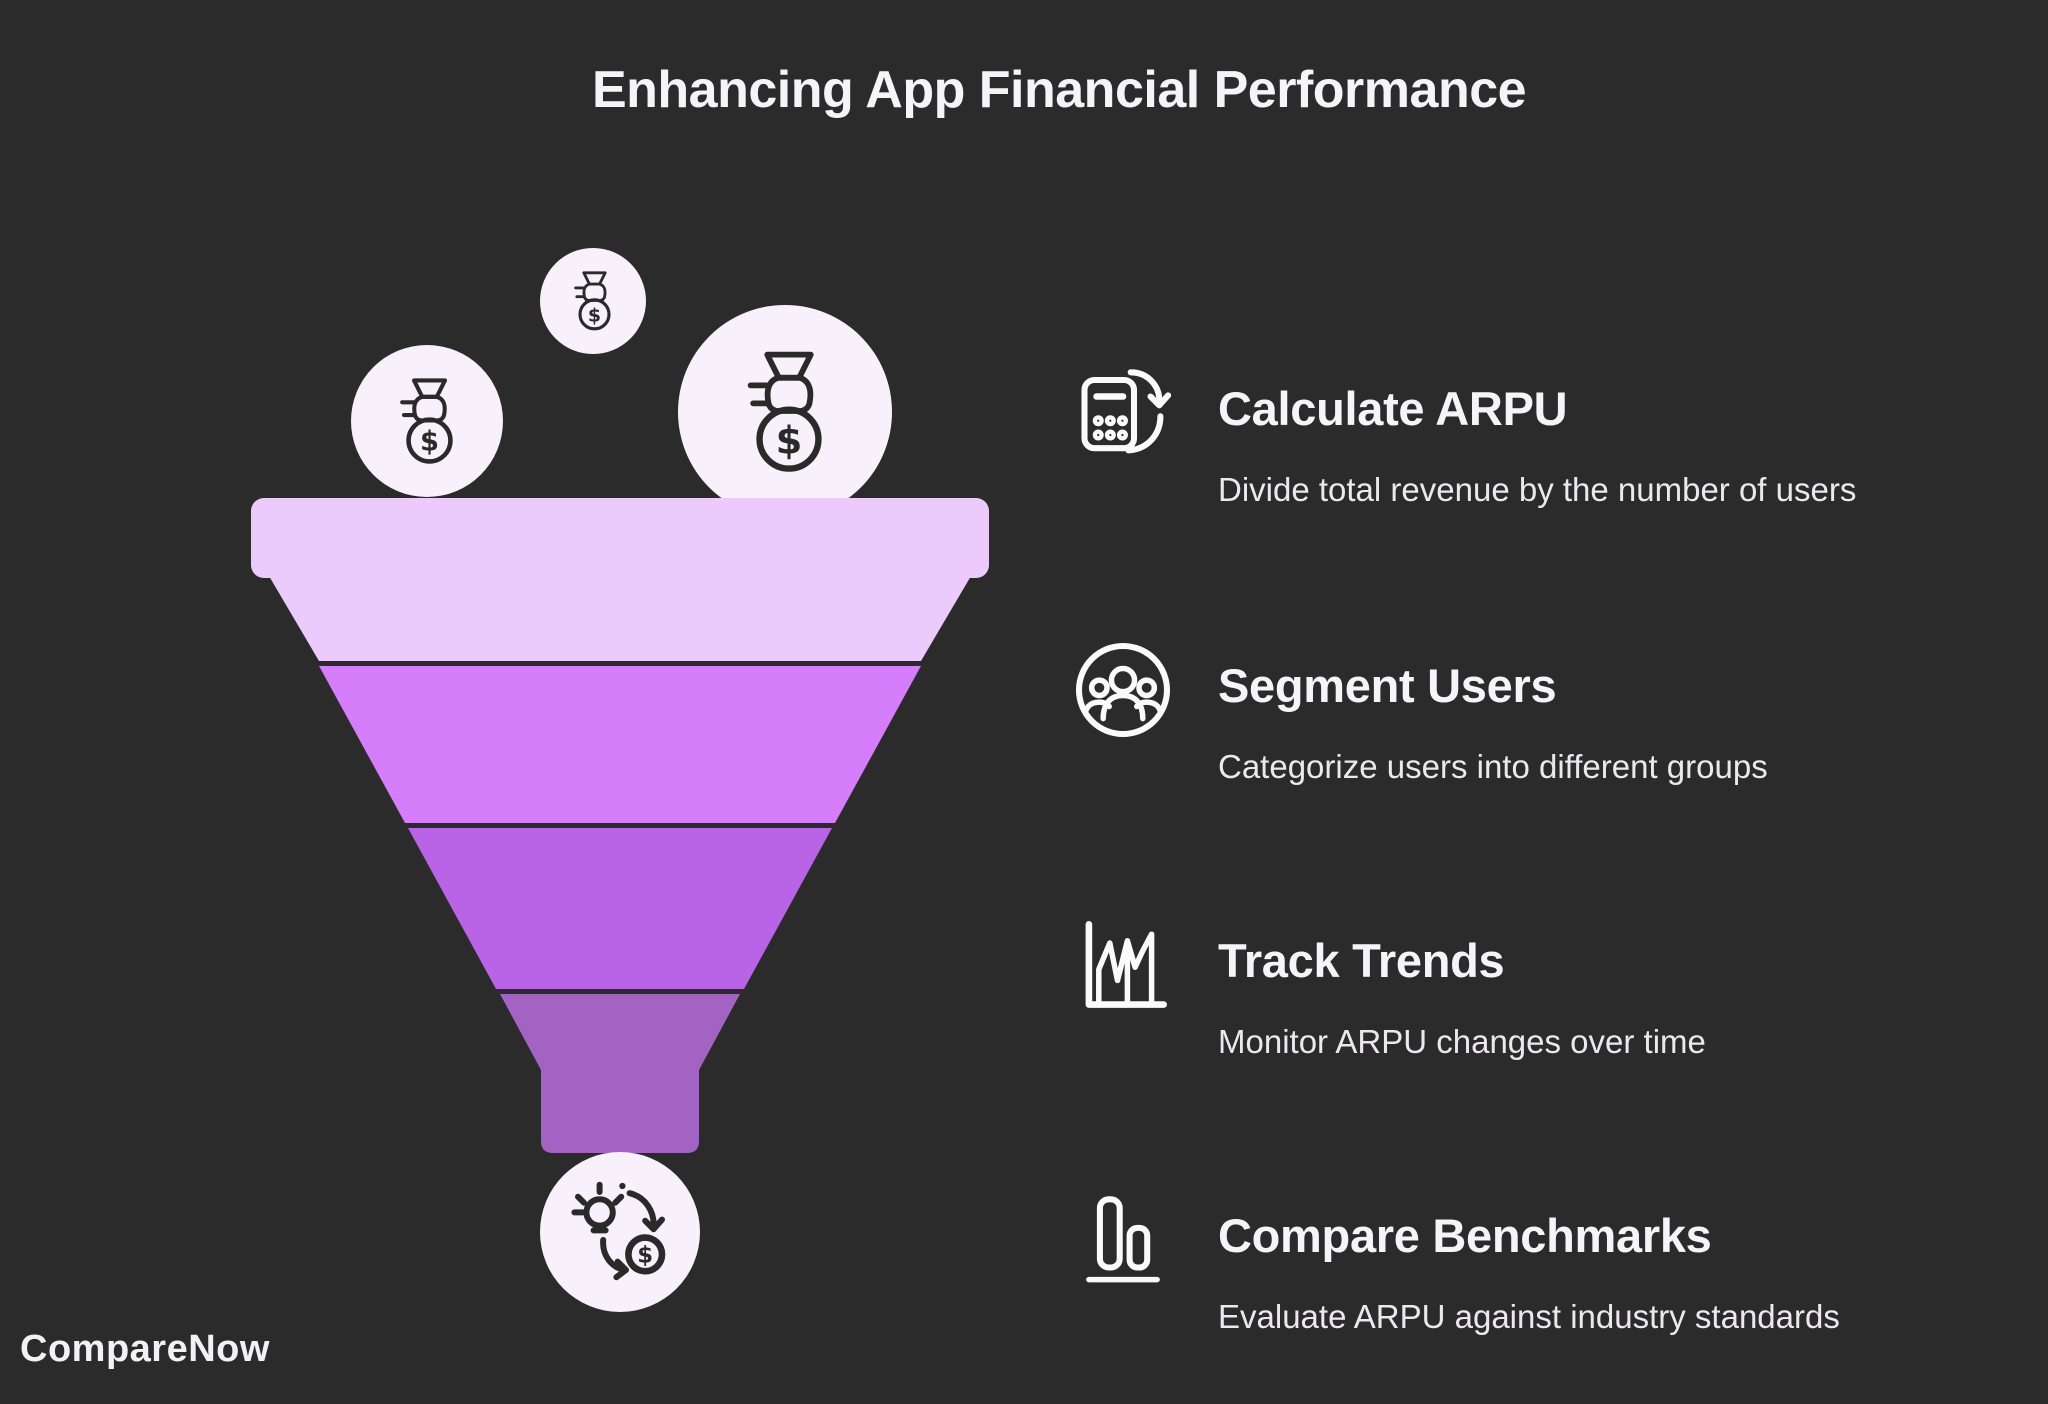 This screenshot has height=1404, width=2048. What do you see at coordinates (1123, 413) in the screenshot?
I see `calculator-refresh-icon` at bounding box center [1123, 413].